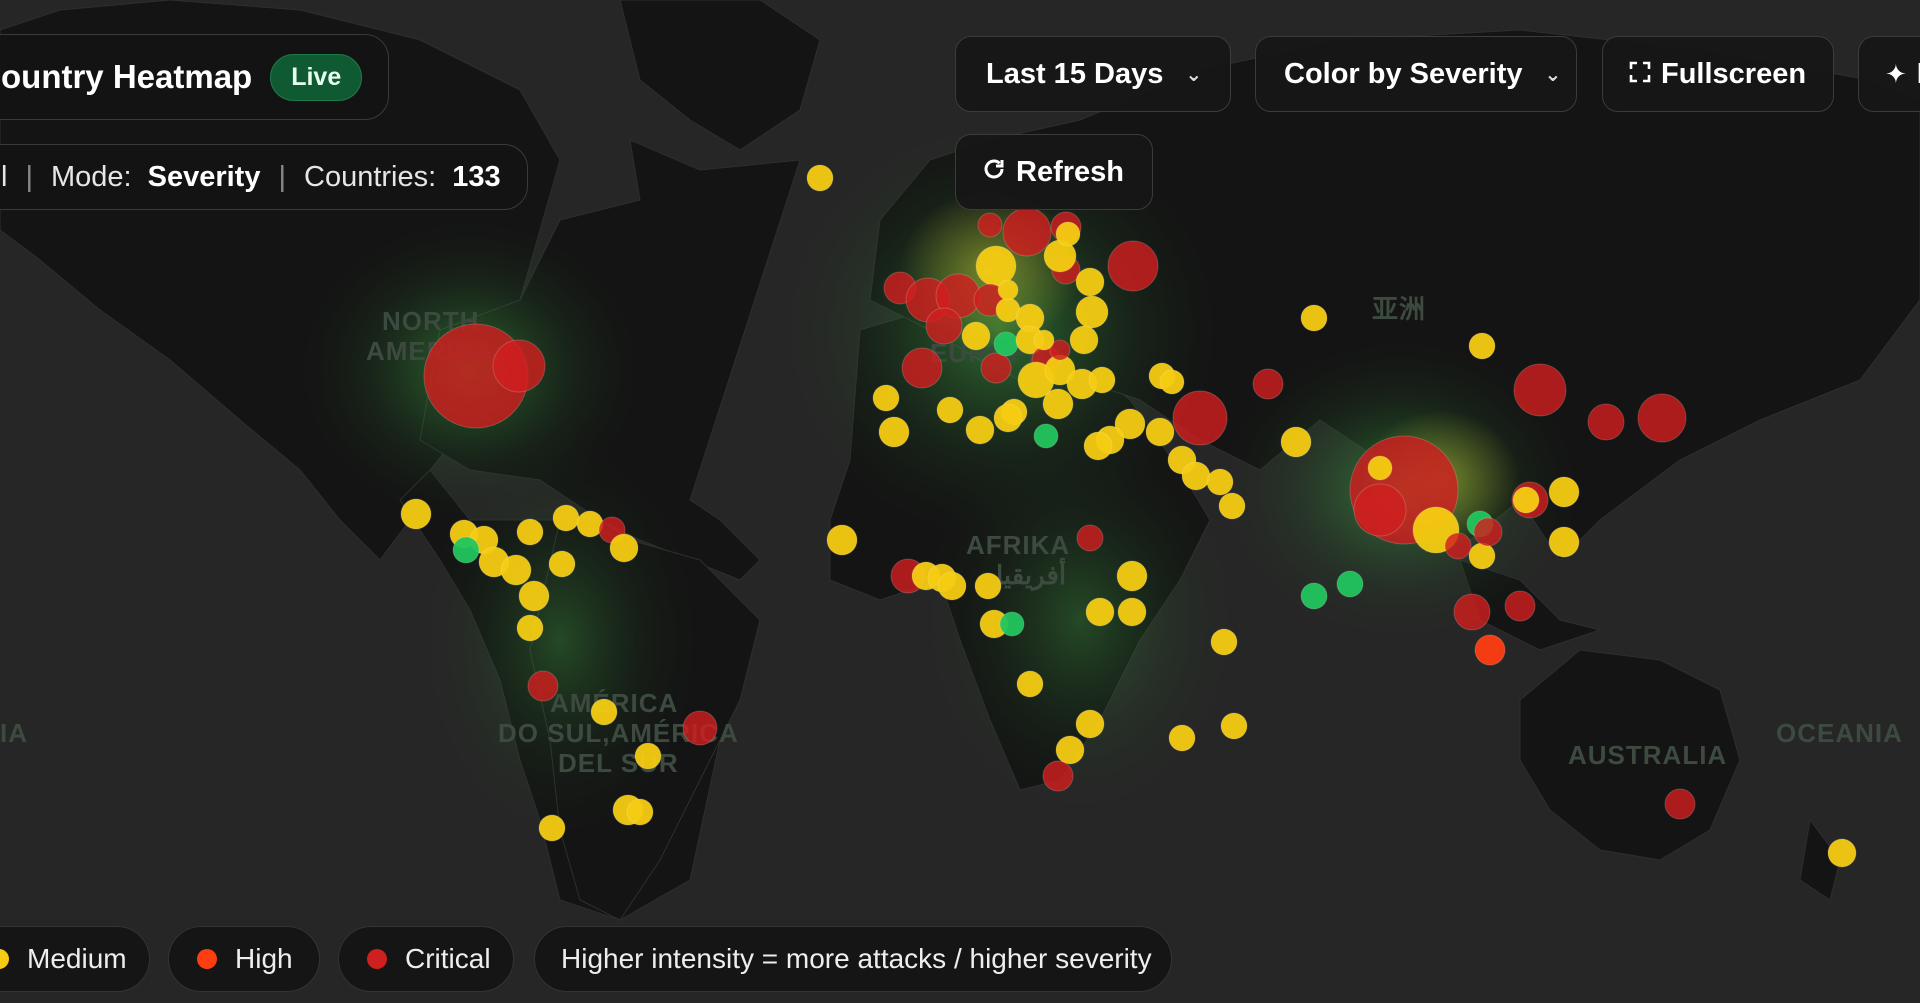 Image resolution: width=1920 pixels, height=1003 pixels. Describe the element at coordinates (1889, 74) in the screenshot. I see `reset-button: ✦ R` at that location.